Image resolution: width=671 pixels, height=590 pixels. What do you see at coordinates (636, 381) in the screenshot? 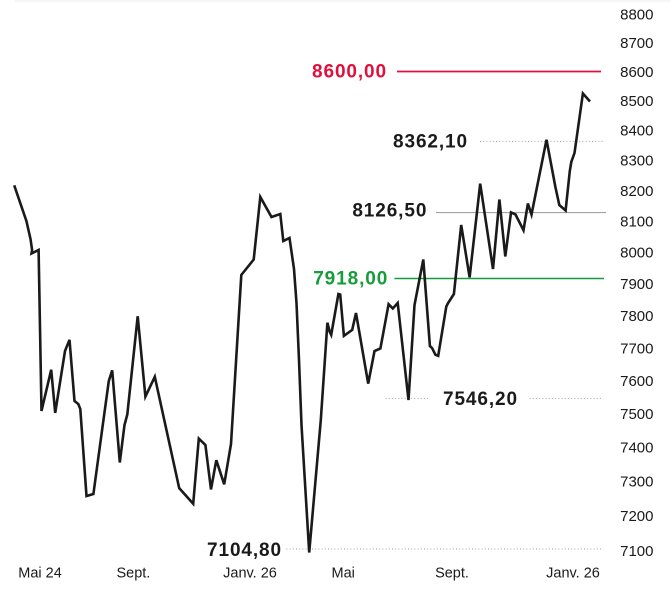
I see `svg-text: 7600` at bounding box center [636, 381].